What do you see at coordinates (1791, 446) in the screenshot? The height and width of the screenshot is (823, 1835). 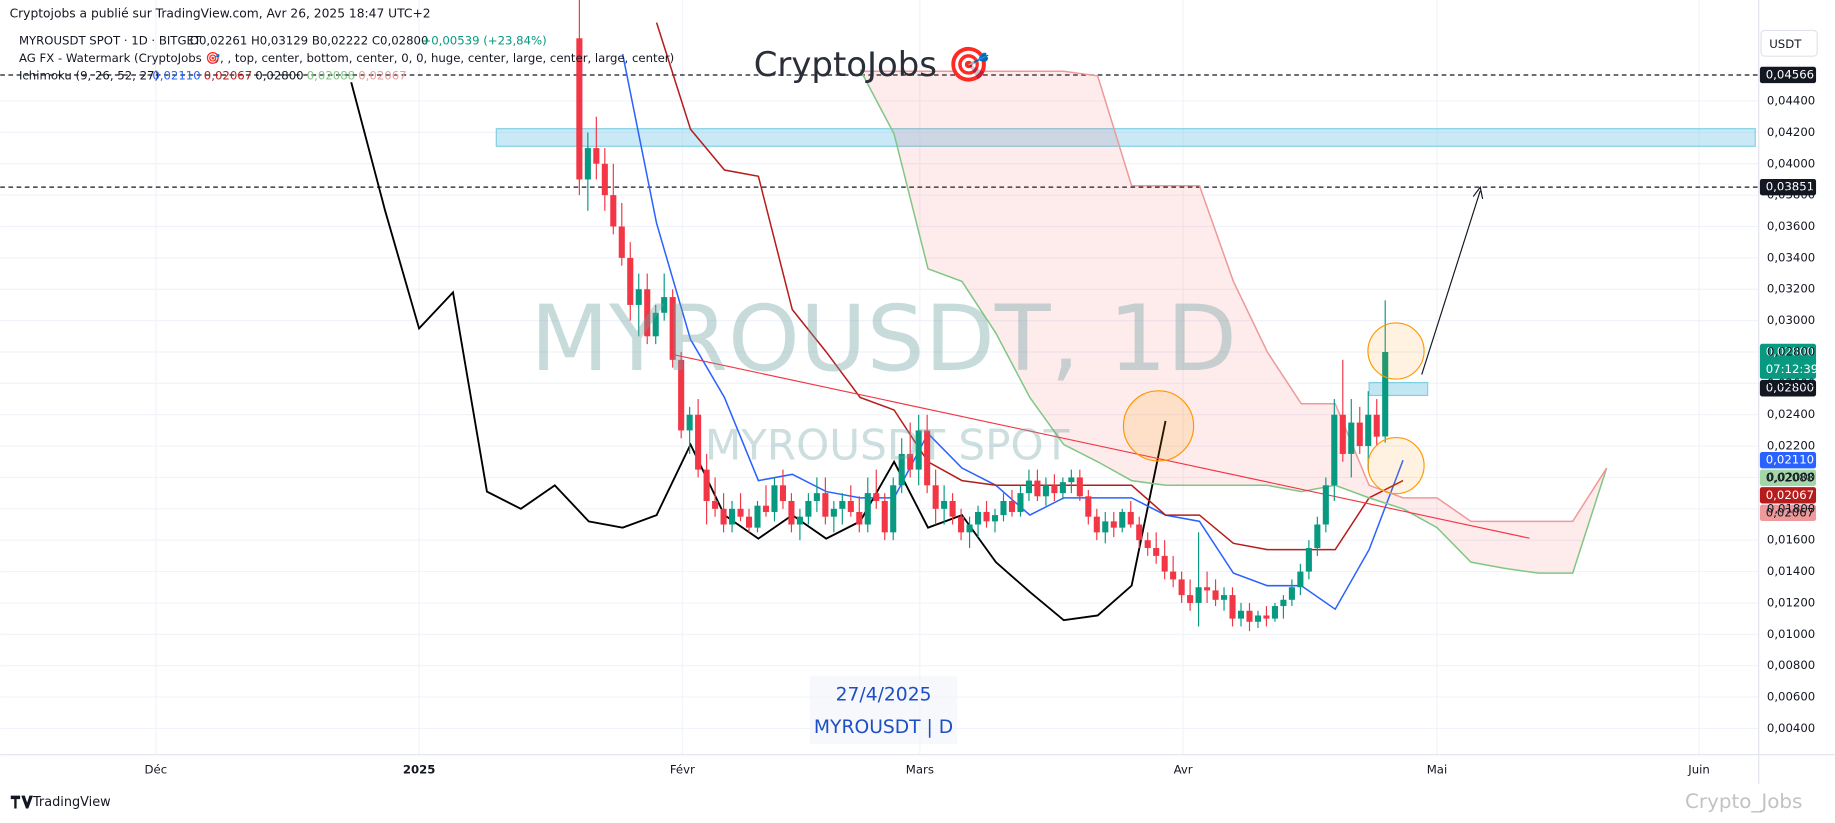 I see `y-tick-label: 0,02200` at bounding box center [1791, 446].